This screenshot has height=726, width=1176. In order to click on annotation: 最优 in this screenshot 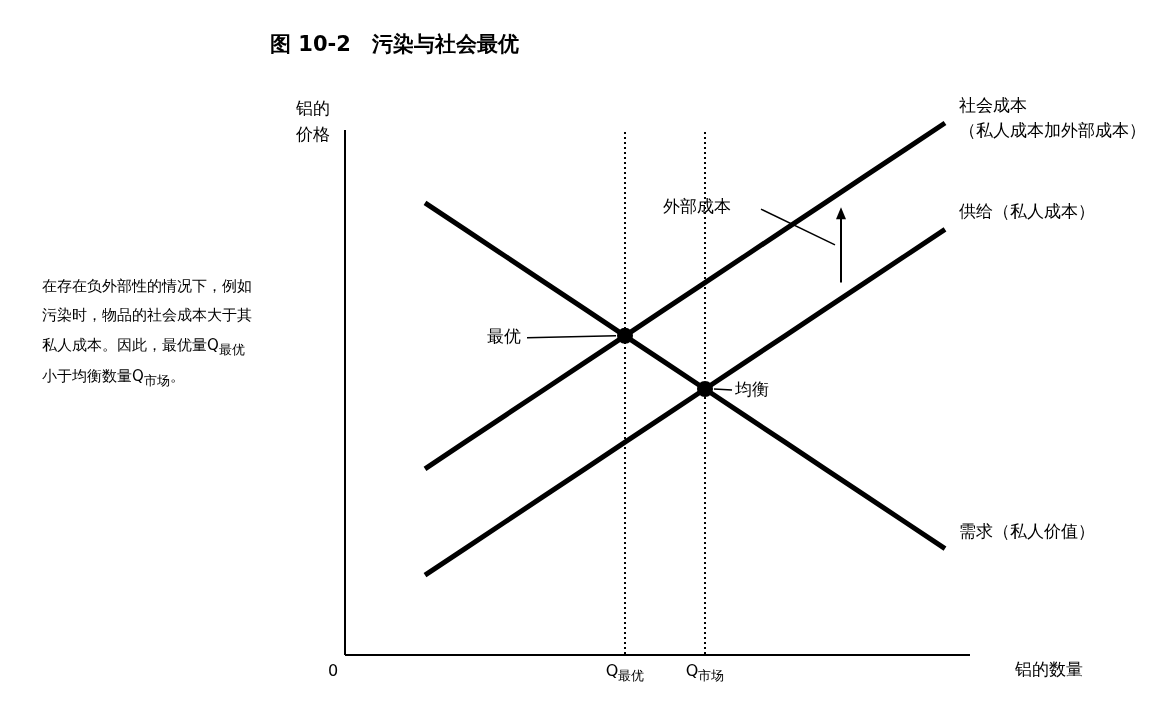, I will do `click(503, 336)`.